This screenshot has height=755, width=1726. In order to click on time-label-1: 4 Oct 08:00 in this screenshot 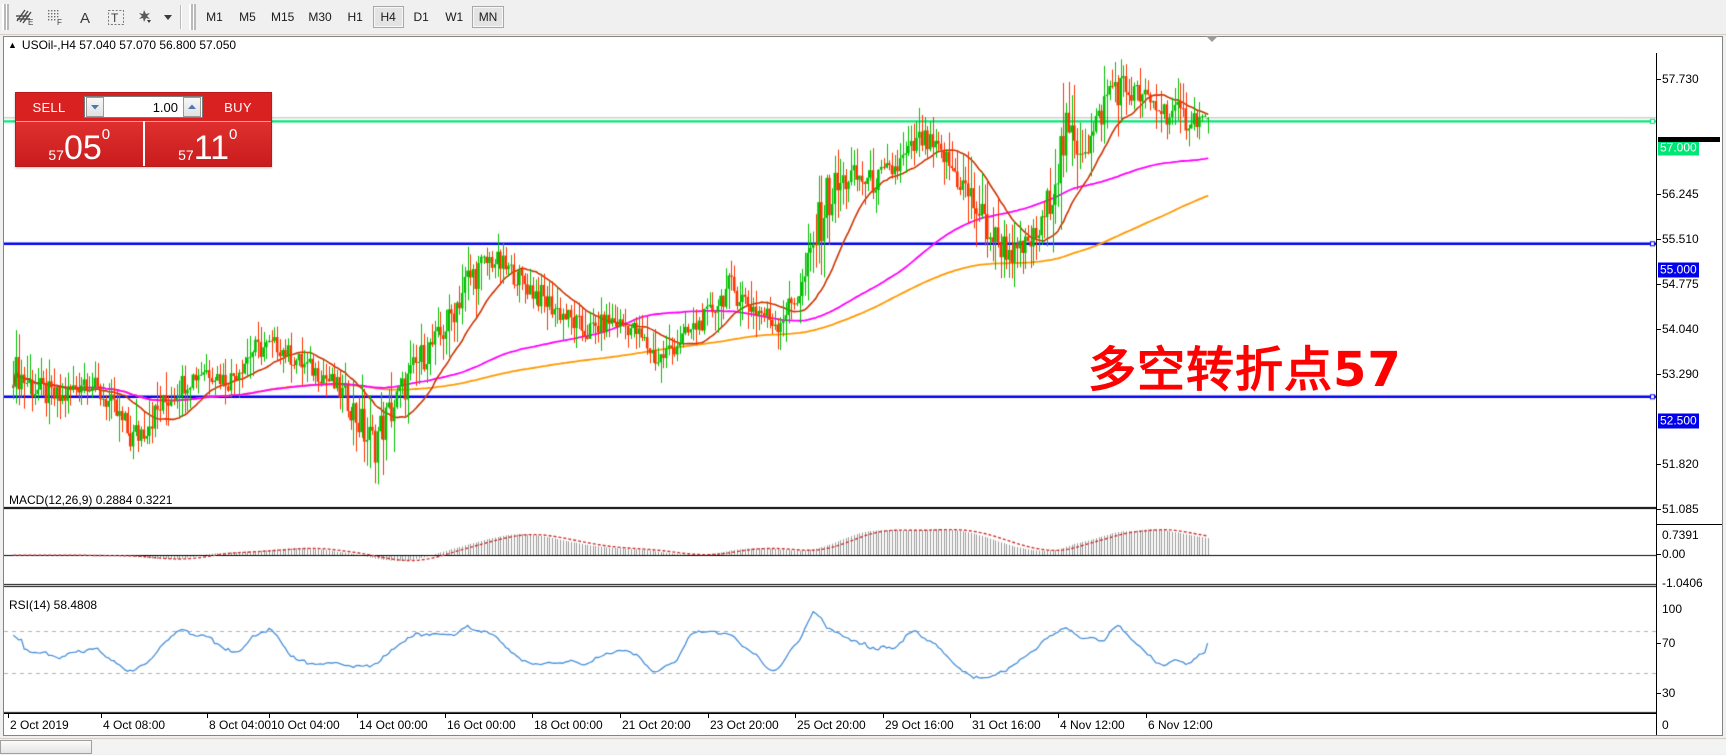, I will do `click(134, 725)`.